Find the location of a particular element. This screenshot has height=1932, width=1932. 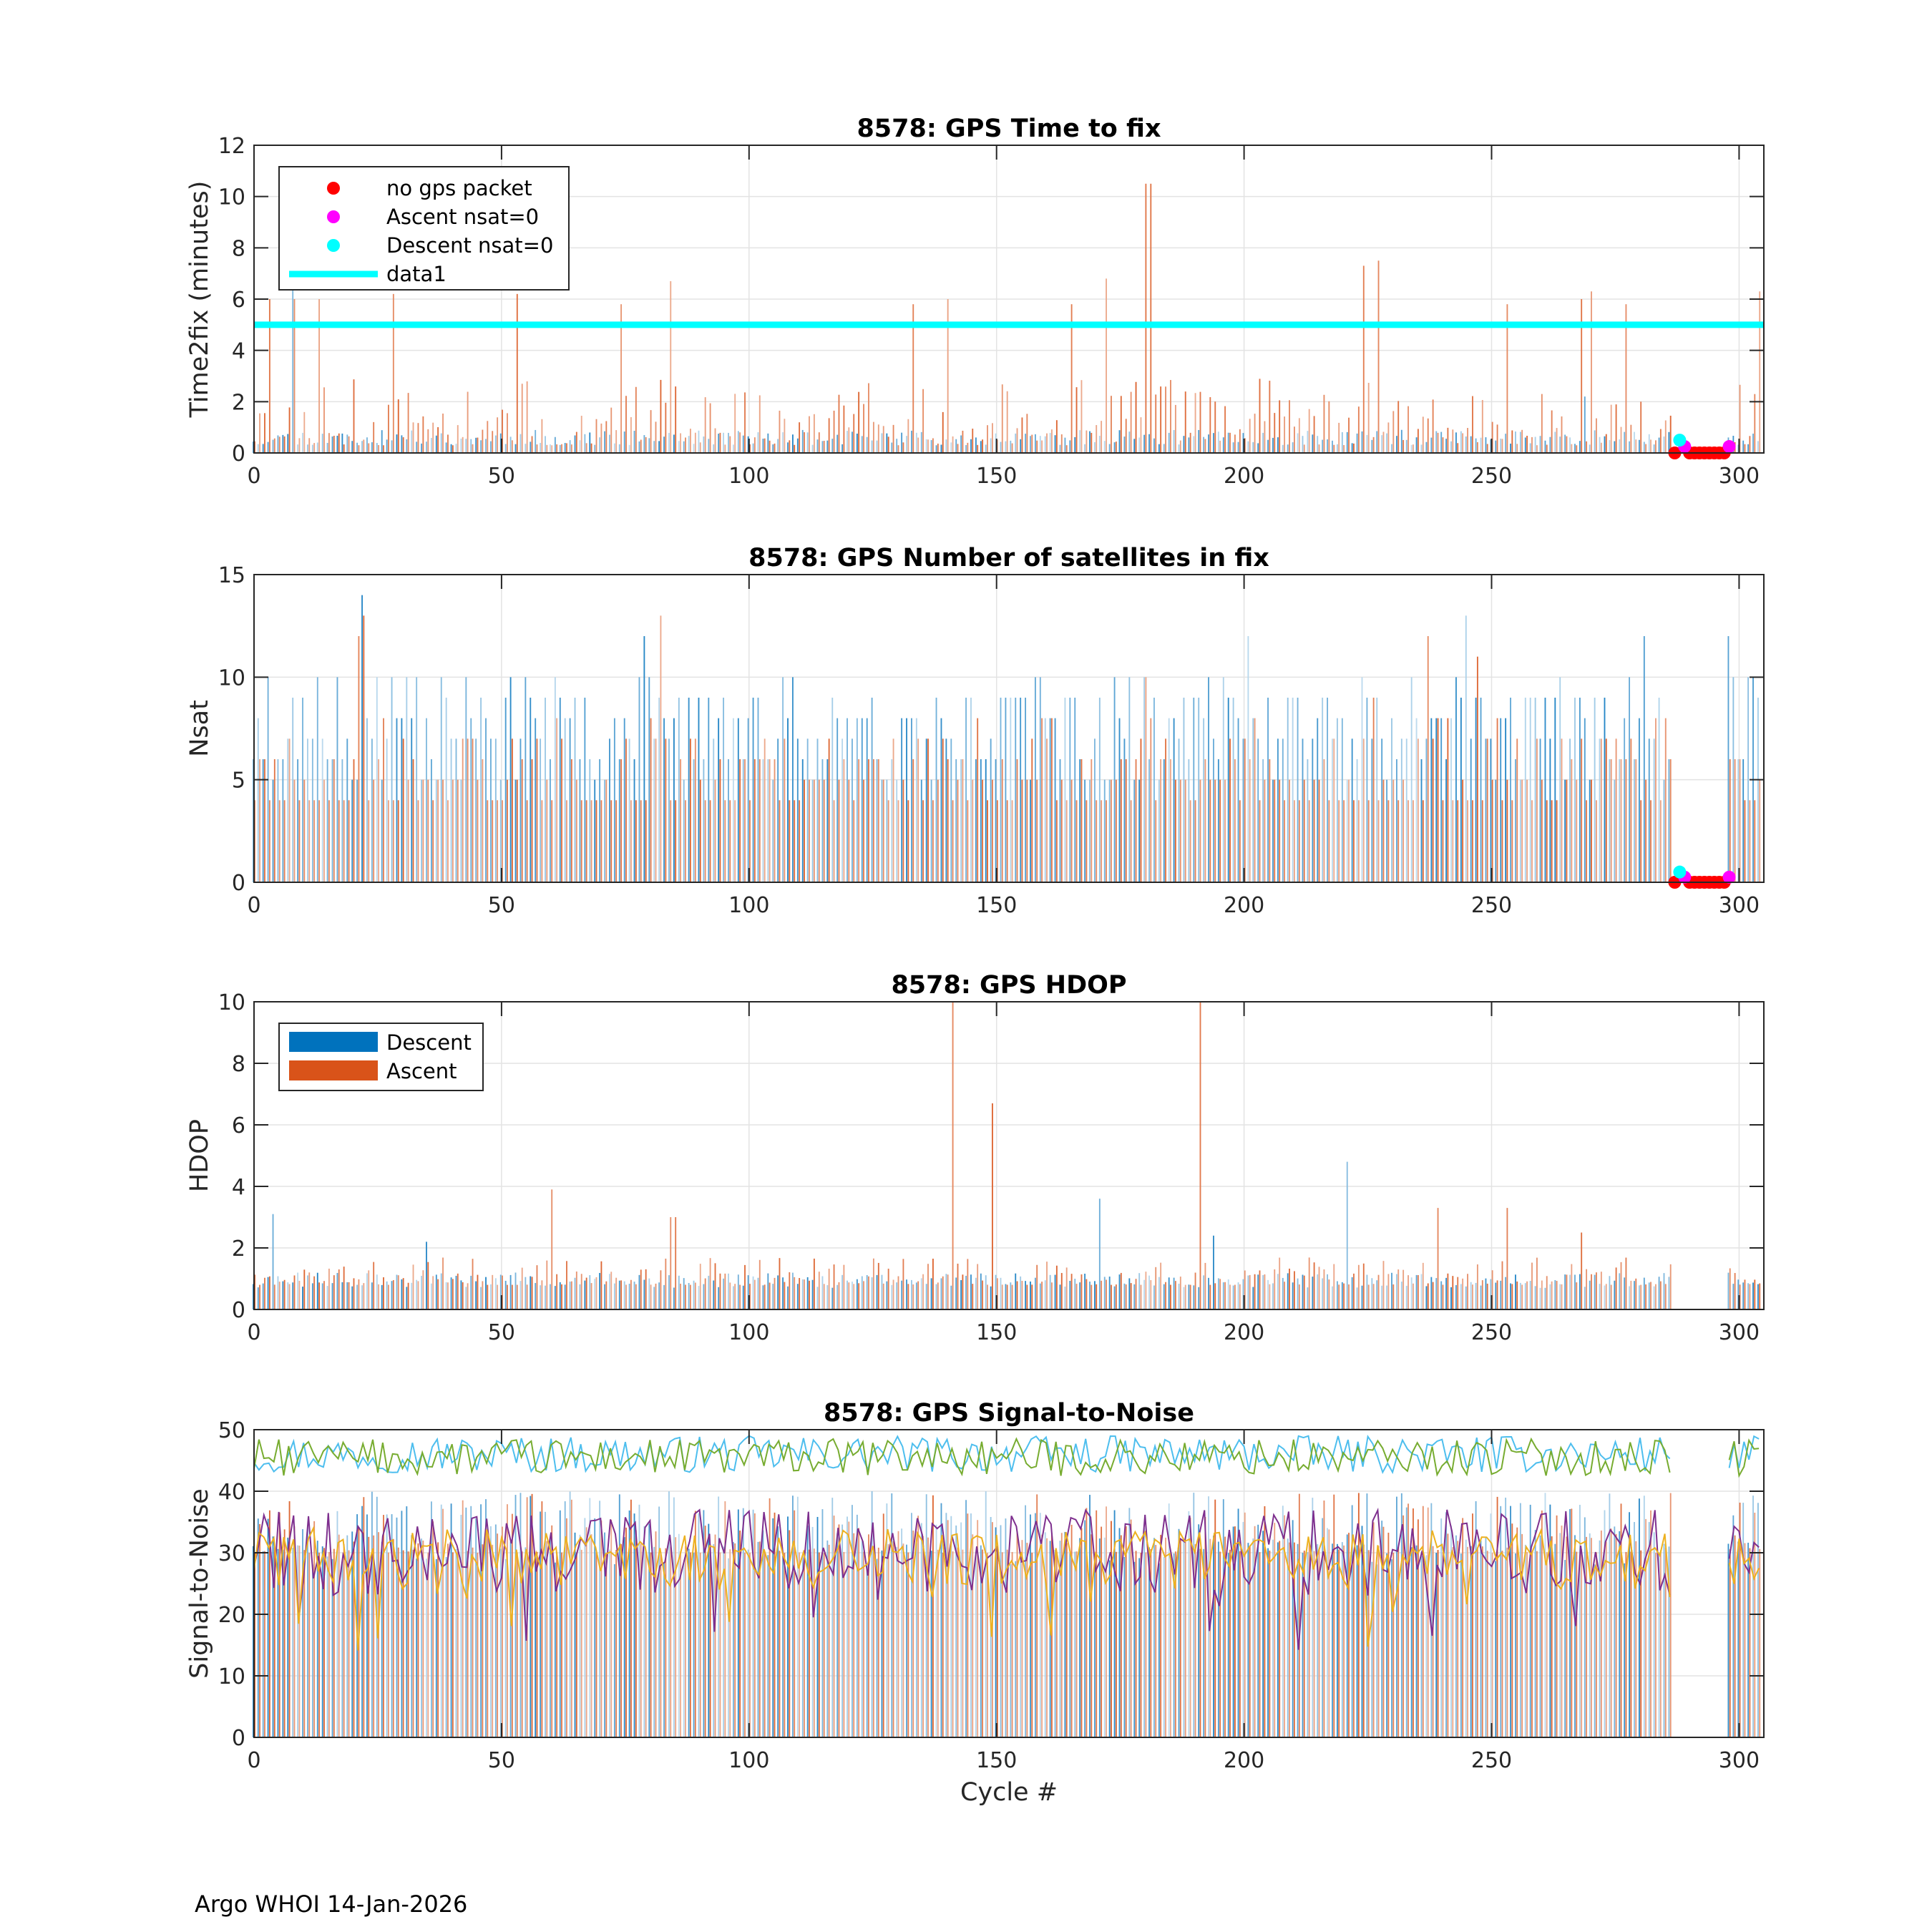

y-axis-label: HDOP is located at coordinates (199, 1155).